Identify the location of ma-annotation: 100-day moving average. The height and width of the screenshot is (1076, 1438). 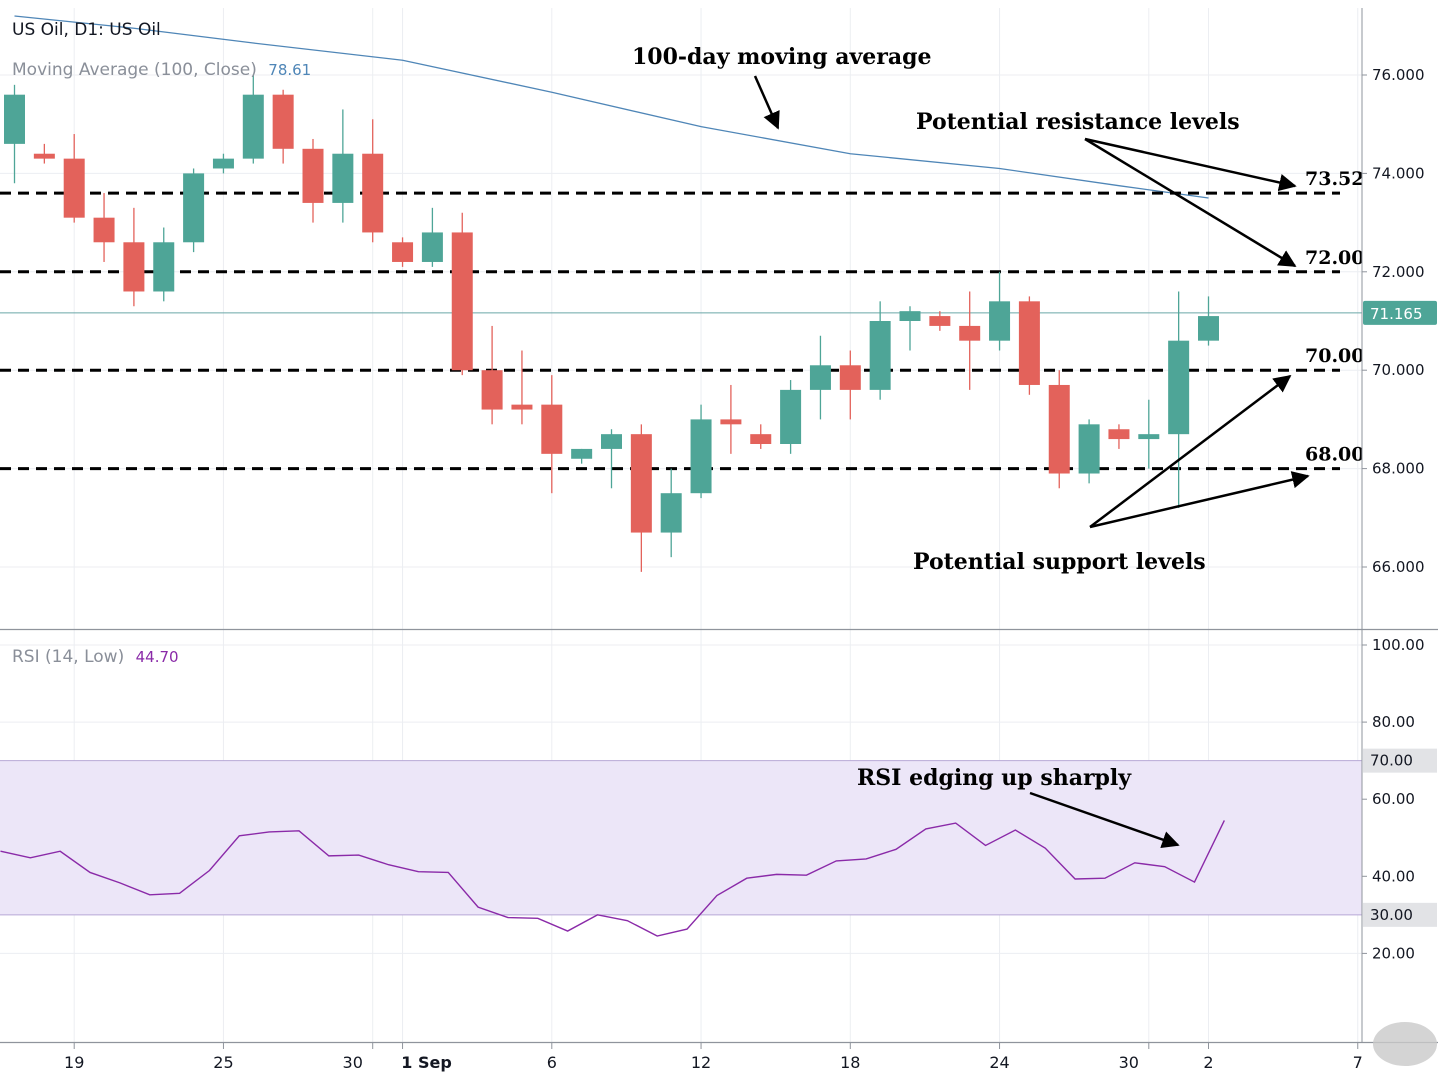
(782, 57).